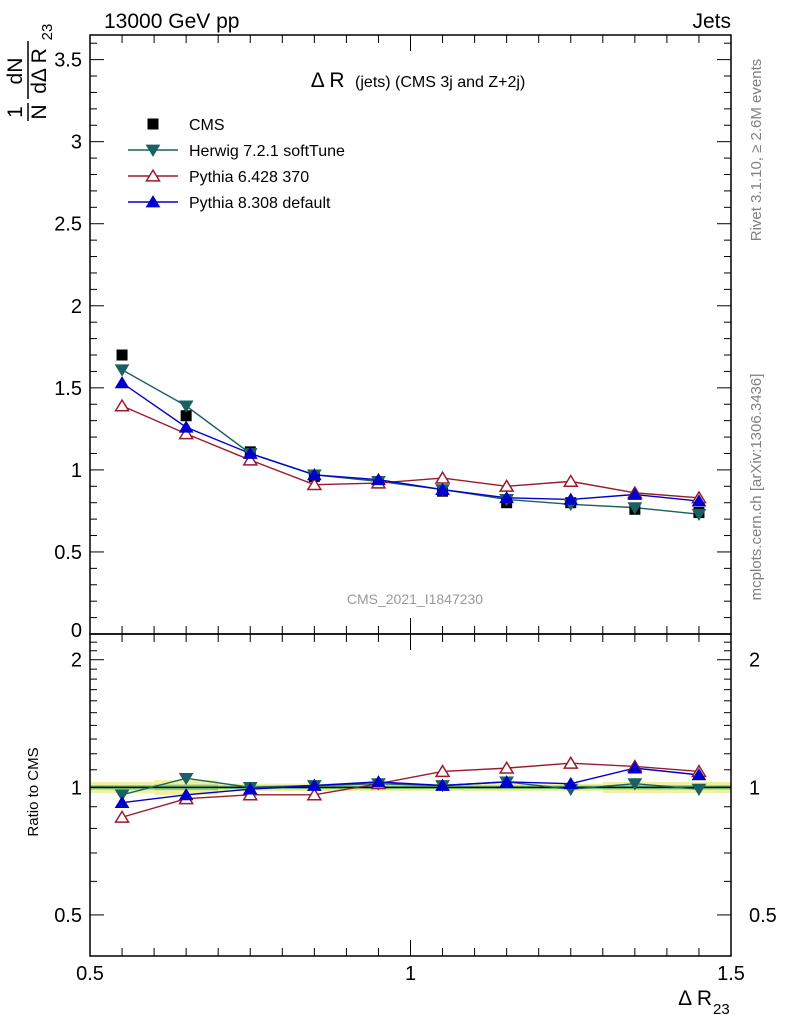  What do you see at coordinates (440, 82) in the screenshot?
I see `plot-title-sub: (jets) (CMS 3j and Z+2j)` at bounding box center [440, 82].